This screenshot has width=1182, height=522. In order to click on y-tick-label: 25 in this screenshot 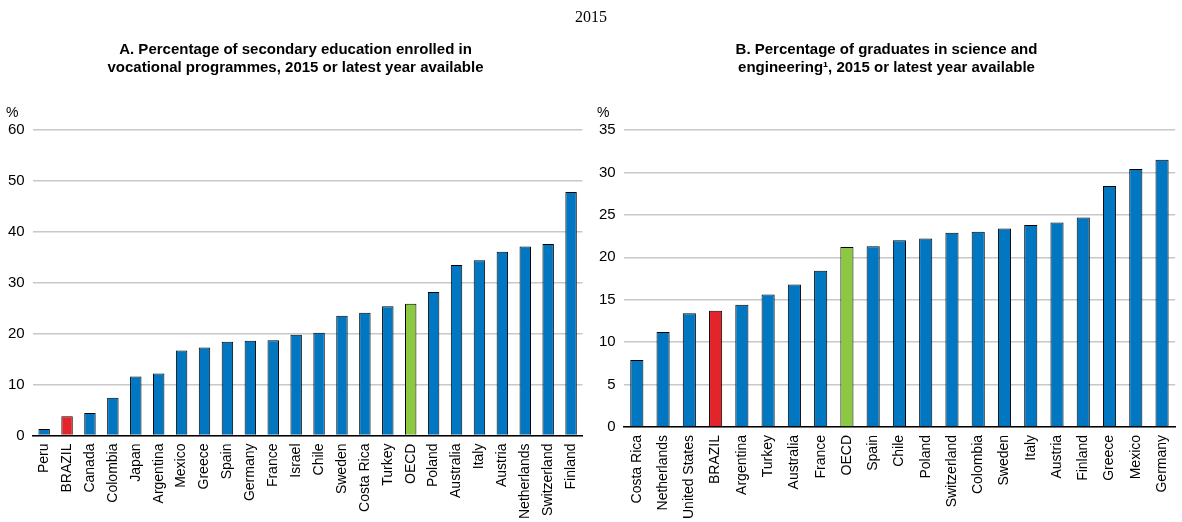, I will do `click(607, 213)`.